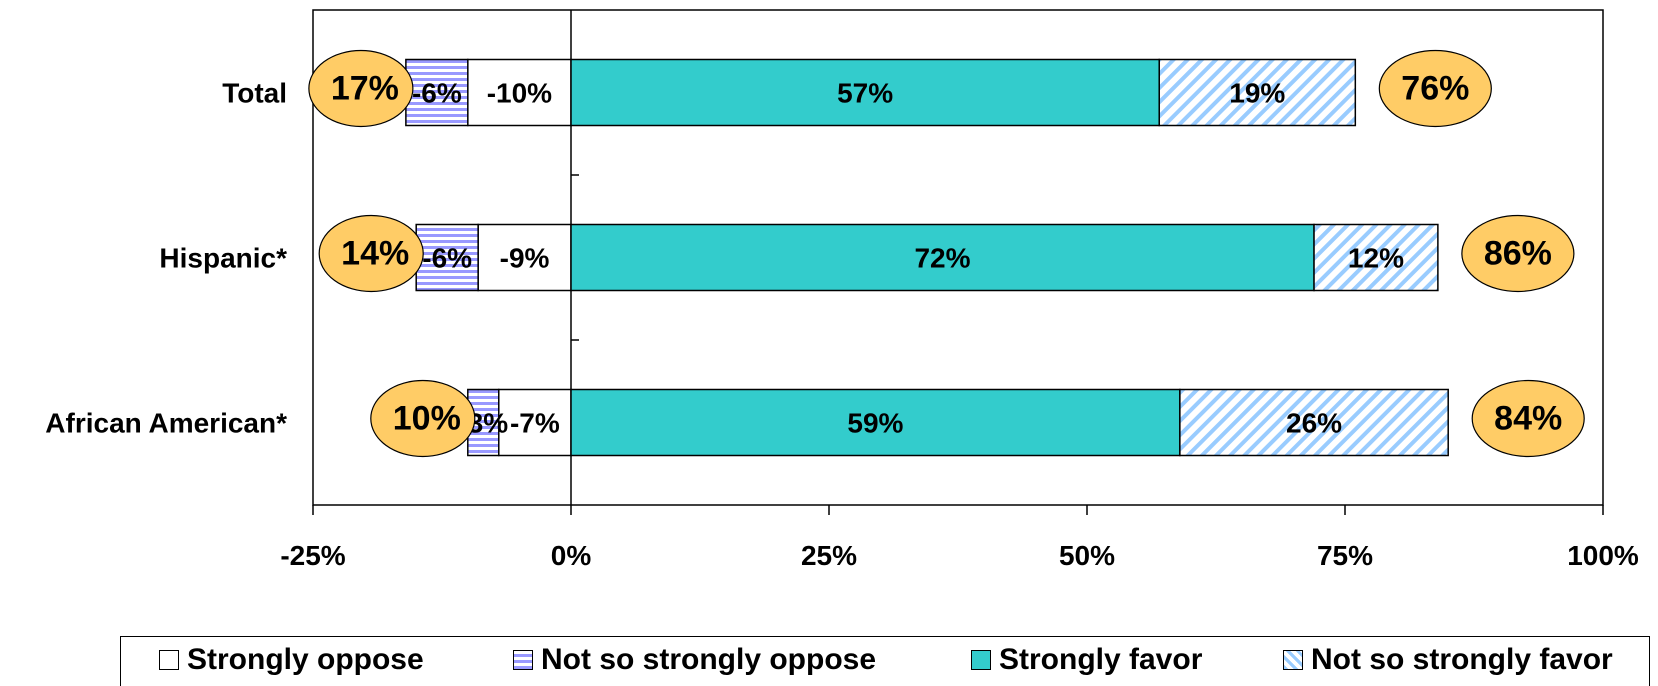 The width and height of the screenshot is (1658, 686). I want to click on data-label-not-so-strongly-favor: 26%, so click(1314, 423).